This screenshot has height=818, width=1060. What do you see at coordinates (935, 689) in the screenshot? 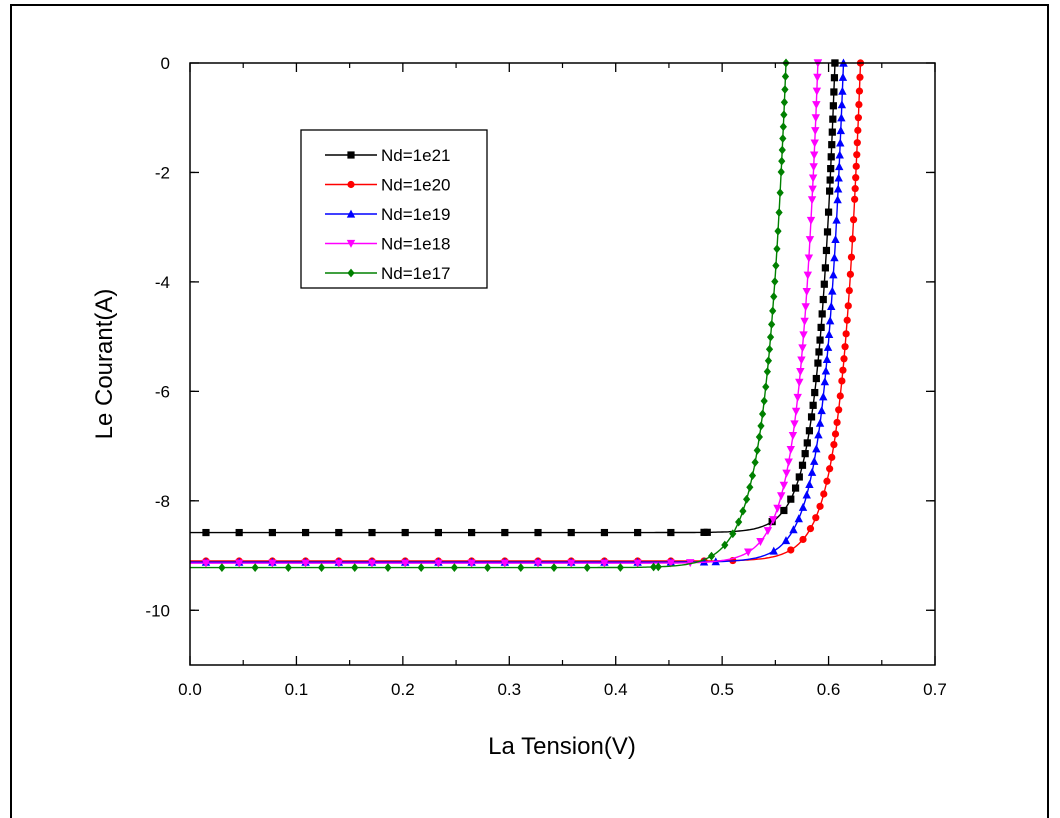
I see `x-tick-label: 0.7` at bounding box center [935, 689].